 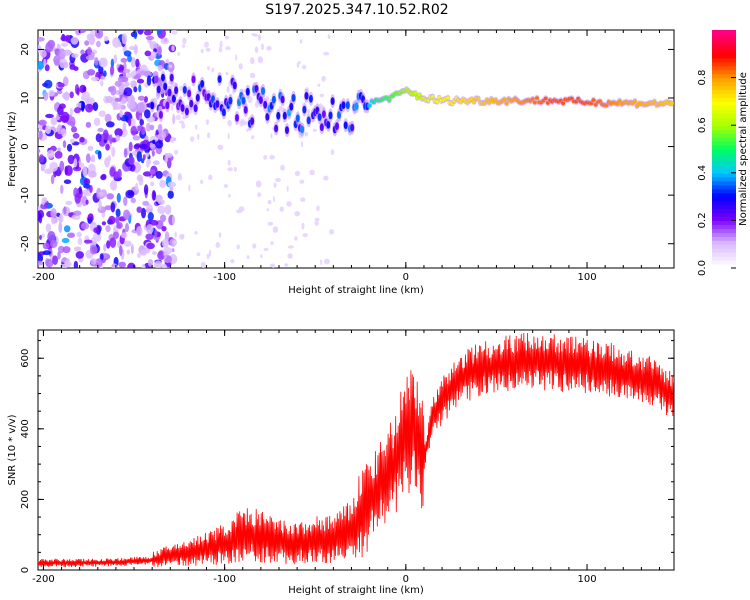 What do you see at coordinates (702, 125) in the screenshot?
I see `colorbar-tick-label: 0.6` at bounding box center [702, 125].